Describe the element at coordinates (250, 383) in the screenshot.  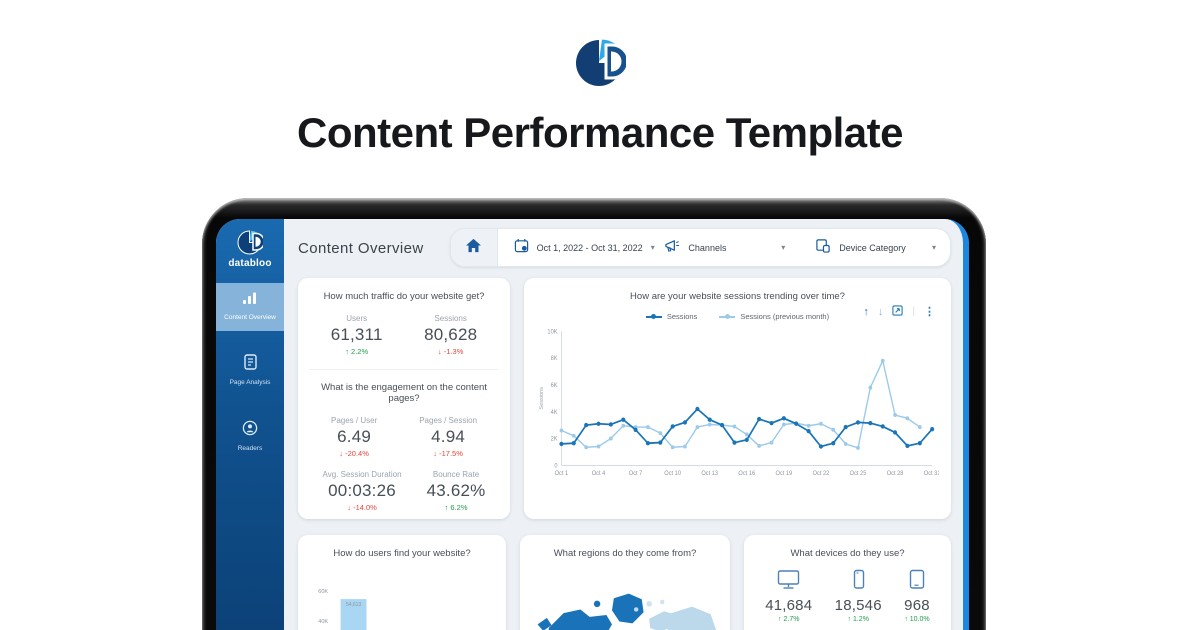
I see `sidebar-item-label: Page Analysis` at that location.